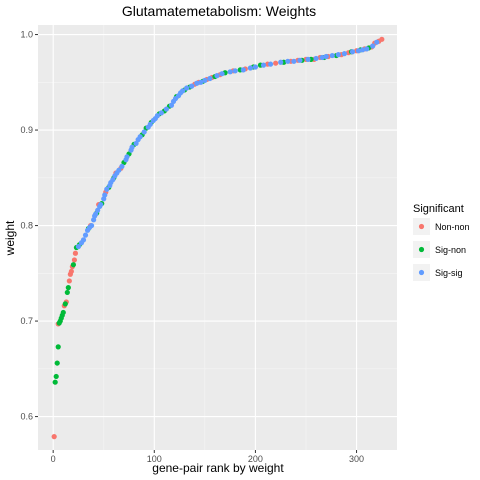 The height and width of the screenshot is (480, 480). I want to click on x-tick-label: 300, so click(356, 459).